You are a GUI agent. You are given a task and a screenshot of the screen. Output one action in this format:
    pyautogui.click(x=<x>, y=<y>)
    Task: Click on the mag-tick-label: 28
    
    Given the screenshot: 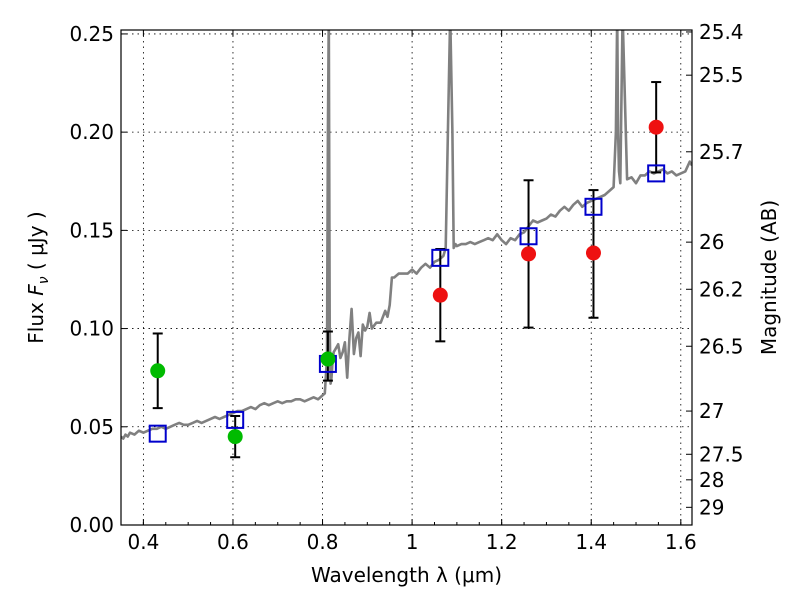 What is the action you would take?
    pyautogui.click(x=711, y=480)
    